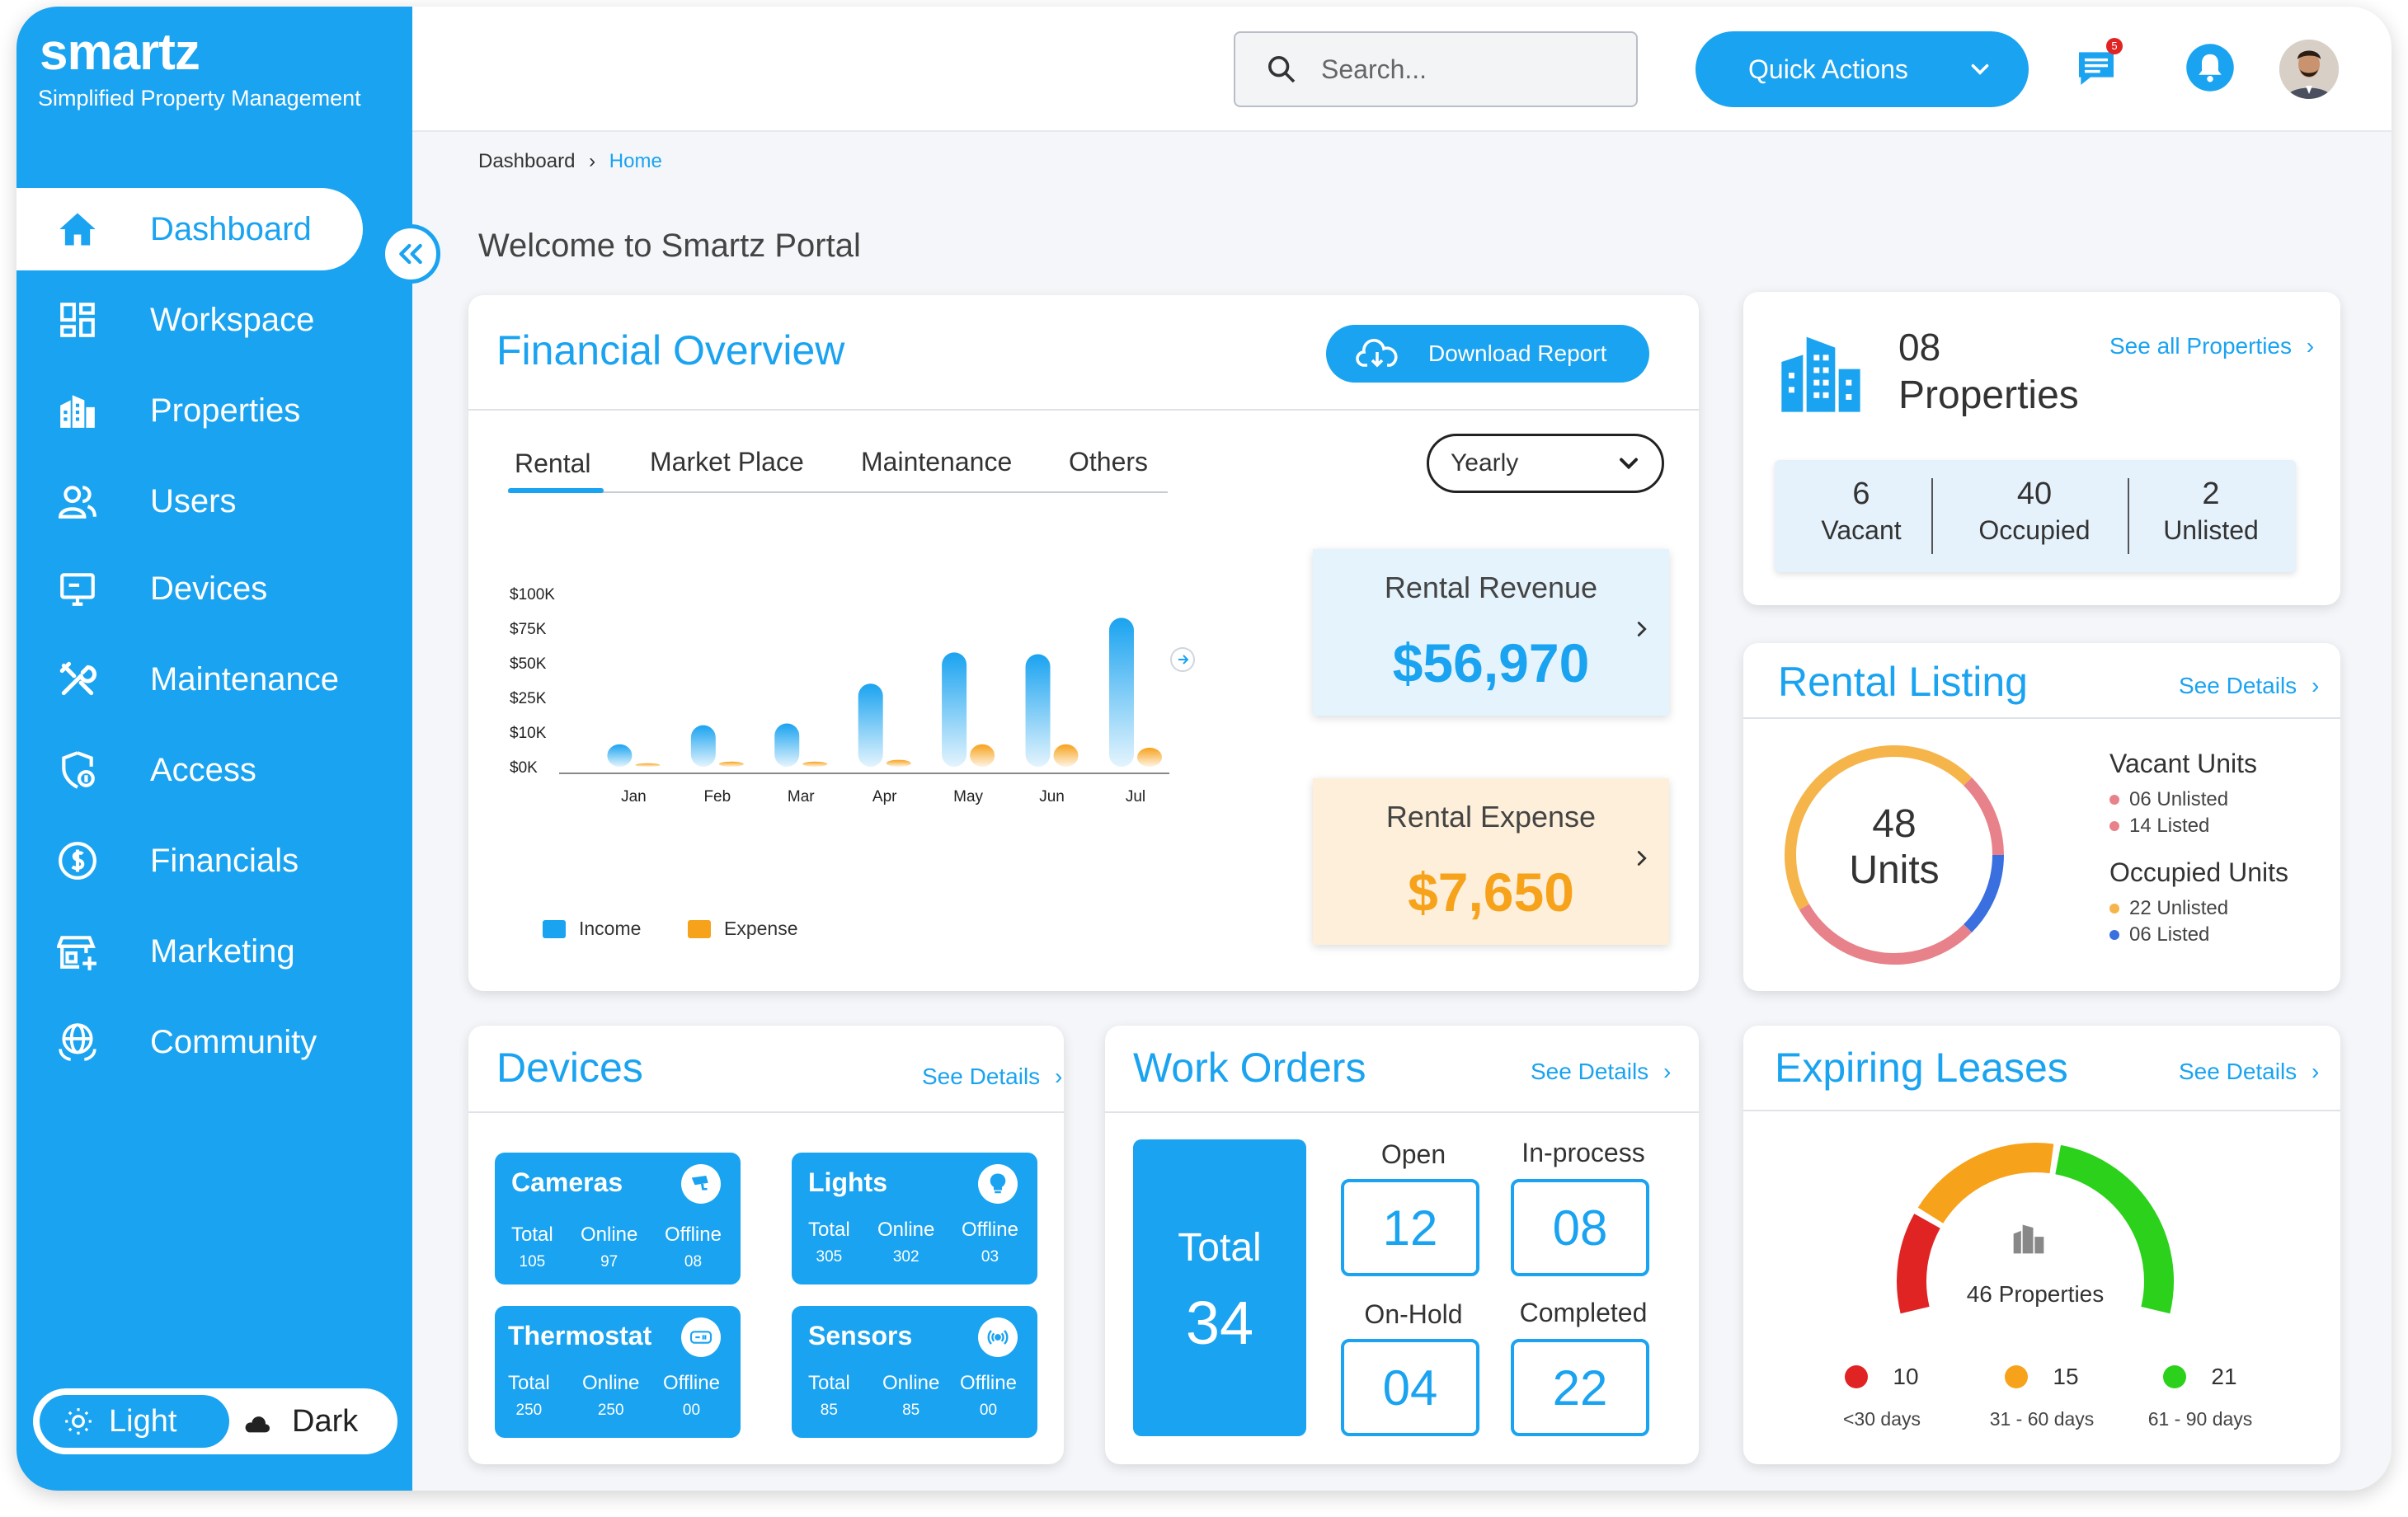  Describe the element at coordinates (1629, 464) in the screenshot. I see `chevron-down-icon` at that location.